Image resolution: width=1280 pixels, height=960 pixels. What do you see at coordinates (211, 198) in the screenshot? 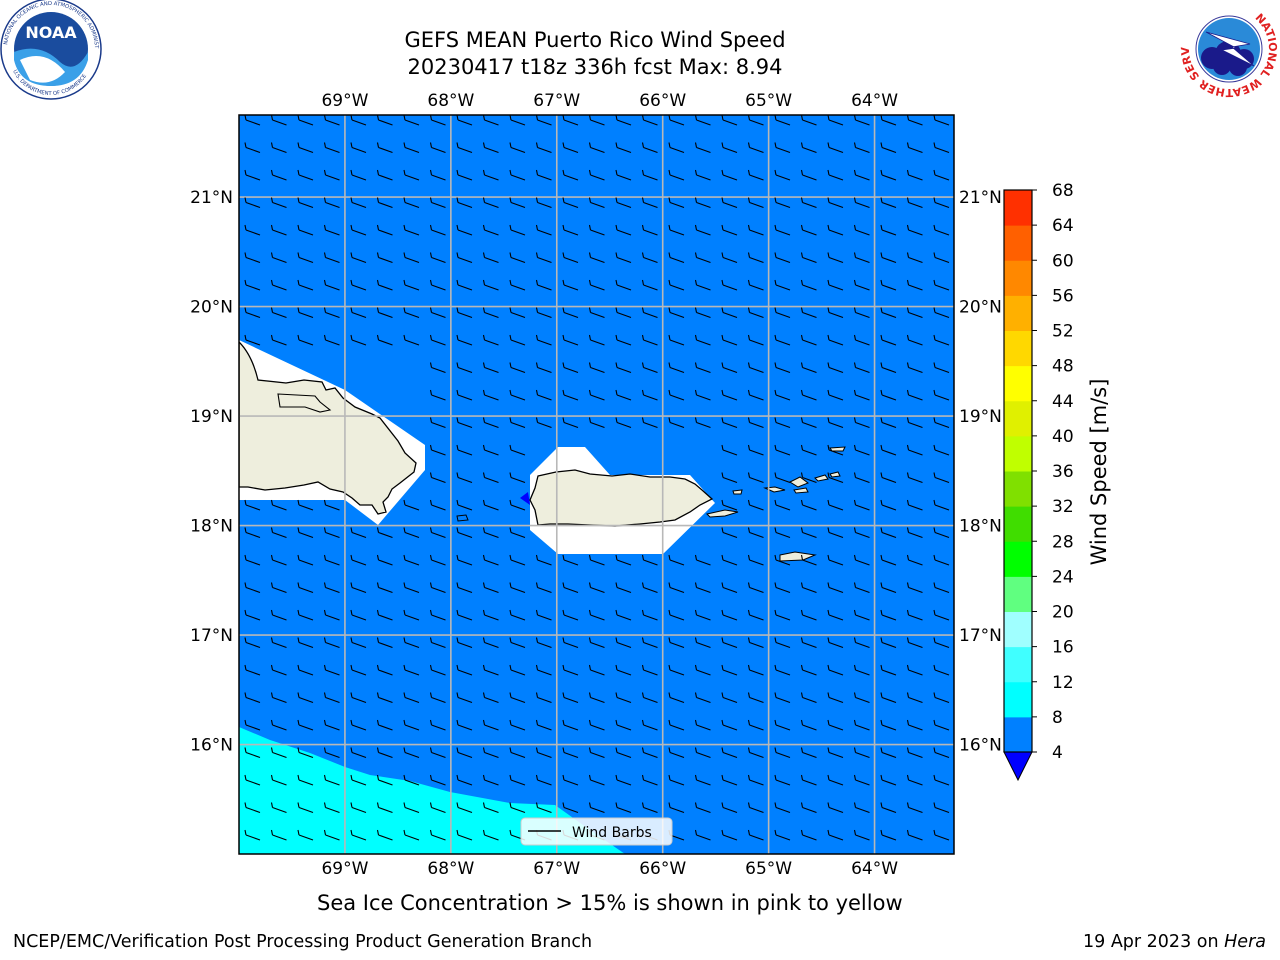
I see `lat-tick-label-left: 21°N` at bounding box center [211, 198].